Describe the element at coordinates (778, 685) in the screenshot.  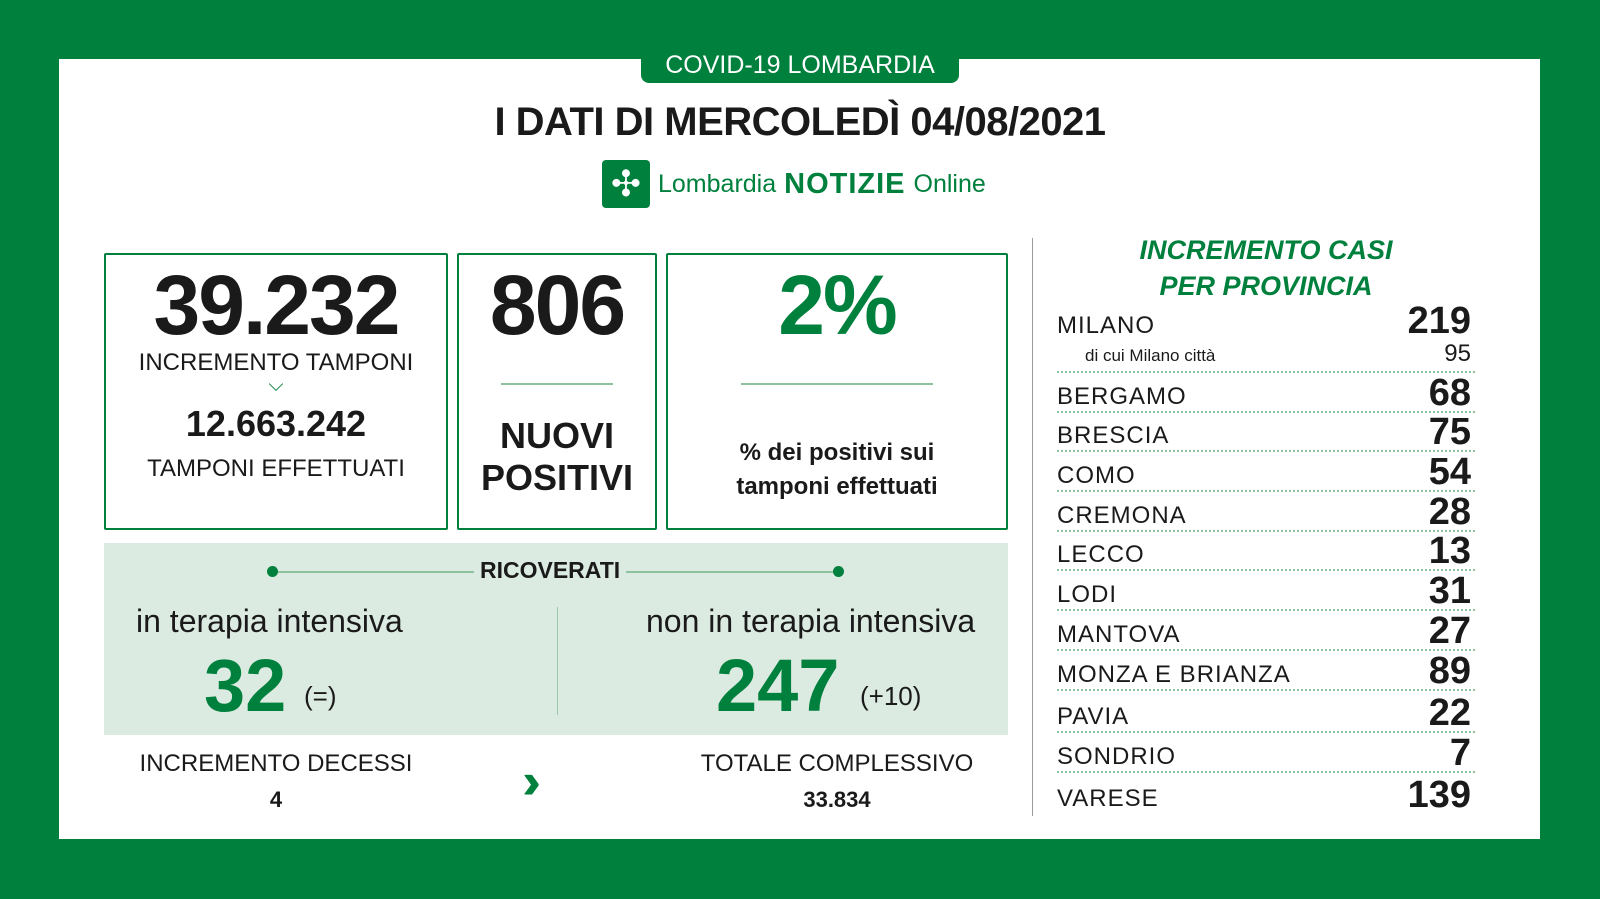
I see `nti-value: 247` at that location.